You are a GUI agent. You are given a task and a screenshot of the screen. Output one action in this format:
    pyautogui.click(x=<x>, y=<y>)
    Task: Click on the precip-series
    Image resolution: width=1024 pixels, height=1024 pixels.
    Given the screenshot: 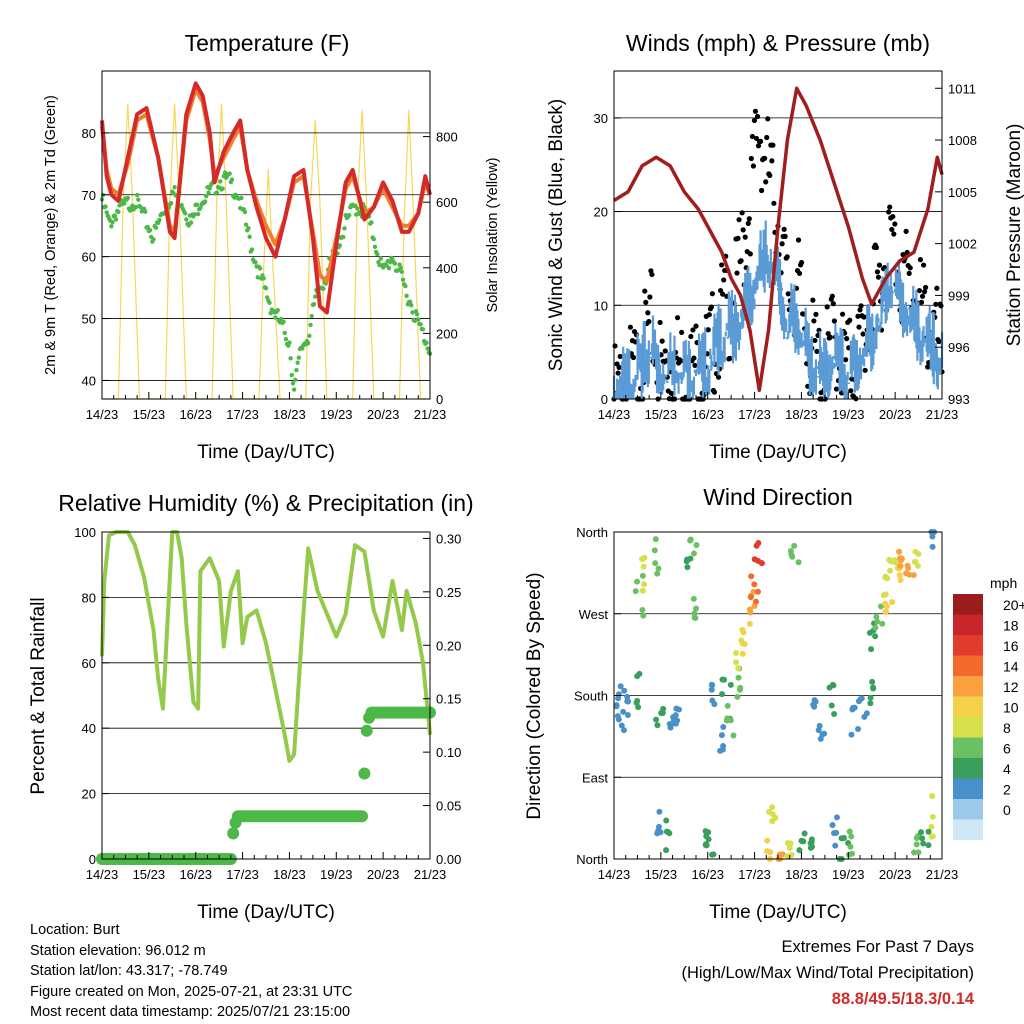 What is the action you would take?
    pyautogui.click(x=266, y=785)
    